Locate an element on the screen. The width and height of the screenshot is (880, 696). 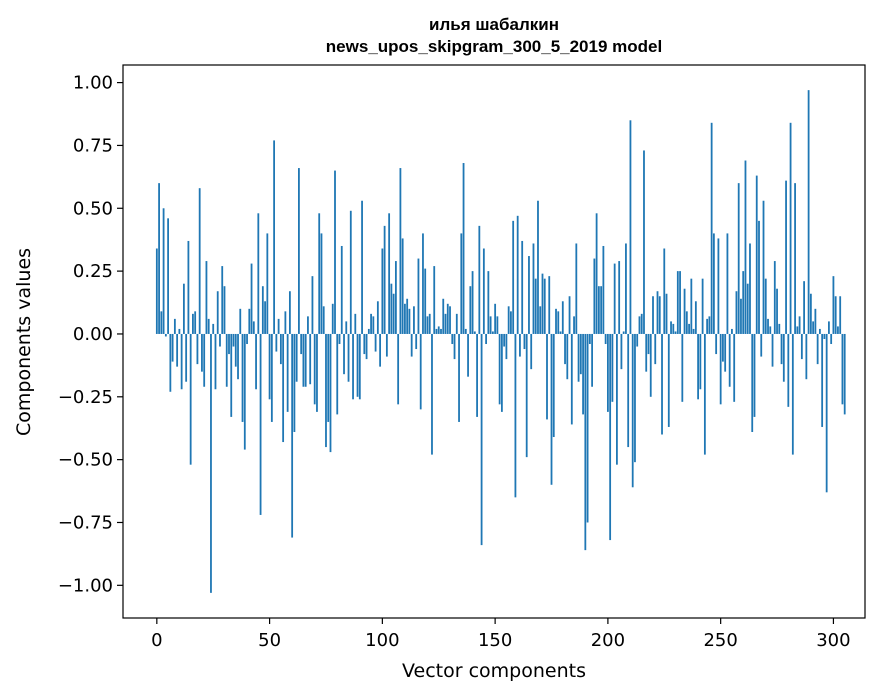
y-tick-label: 0.75 is located at coordinates (93, 145).